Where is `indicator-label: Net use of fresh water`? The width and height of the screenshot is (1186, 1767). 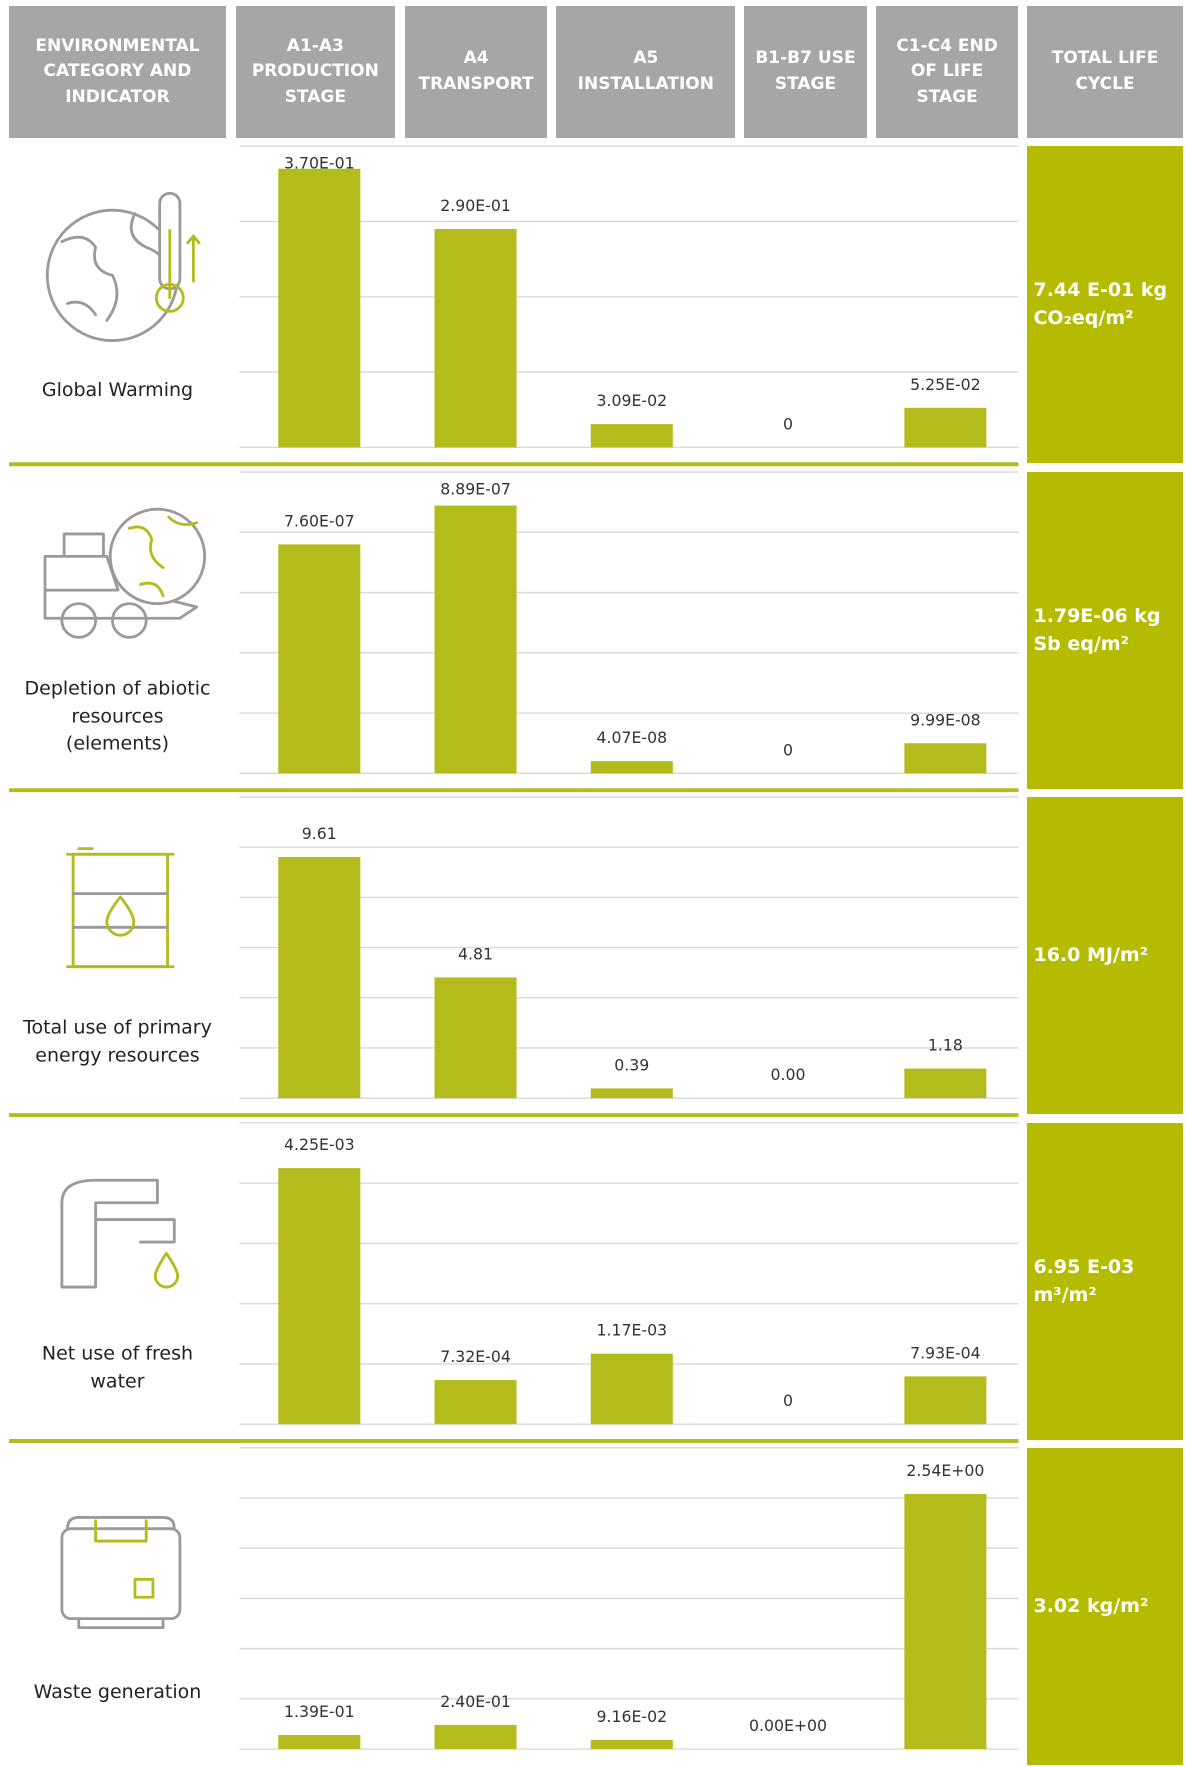
indicator-label: Net use of fresh water is located at coordinates (117, 1367).